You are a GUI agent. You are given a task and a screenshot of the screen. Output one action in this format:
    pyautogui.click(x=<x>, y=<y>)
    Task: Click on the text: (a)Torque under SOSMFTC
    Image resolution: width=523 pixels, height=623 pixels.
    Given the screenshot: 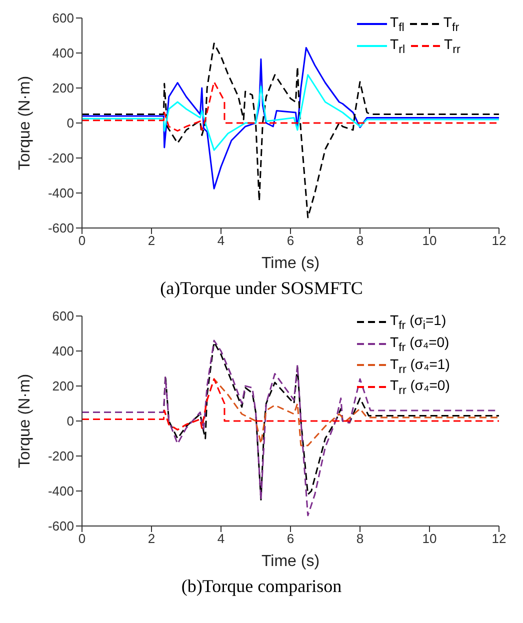 What is the action you would take?
    pyautogui.click(x=261, y=288)
    